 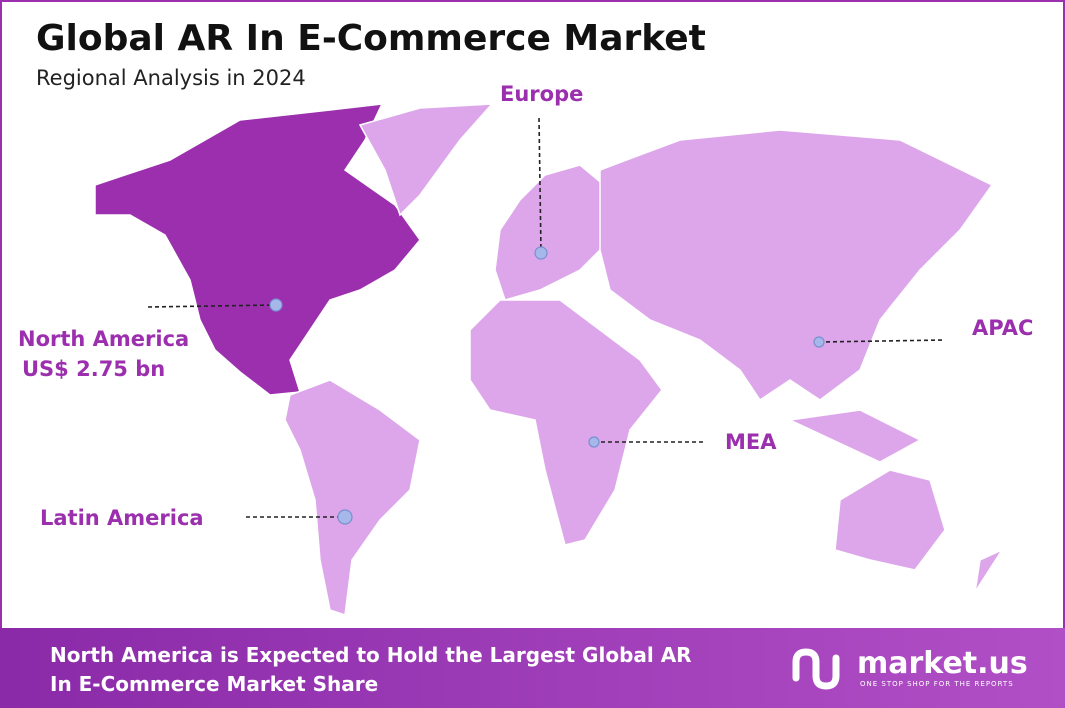 I want to click on footer-text: In E-Commerce Market Share, so click(x=214, y=684).